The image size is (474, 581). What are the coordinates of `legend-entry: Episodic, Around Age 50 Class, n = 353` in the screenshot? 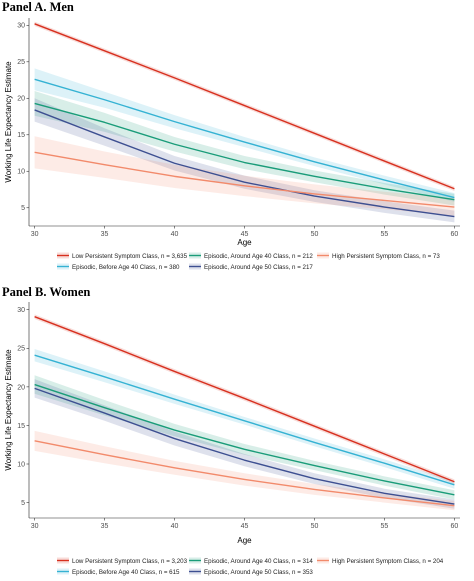 It's located at (251, 572).